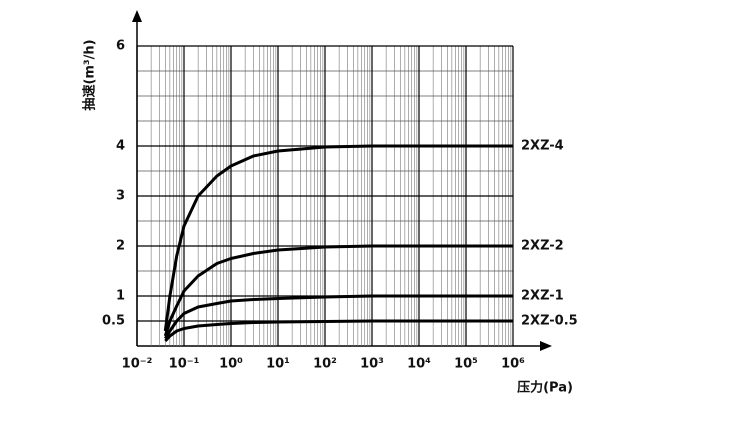 This screenshot has width=750, height=433. I want to click on y-tick-label: 2, so click(120, 246).